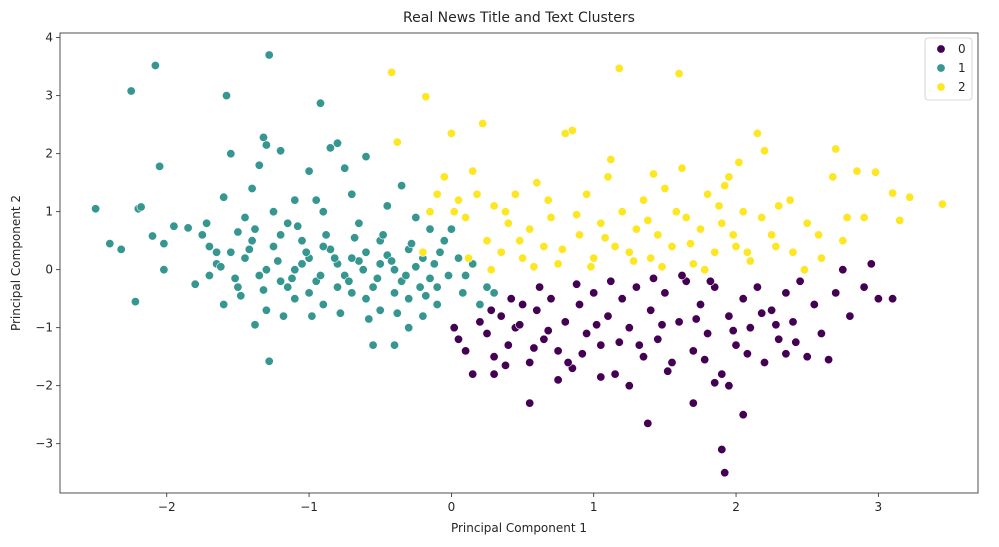 This screenshot has height=547, width=999. What do you see at coordinates (962, 87) in the screenshot?
I see `legend-label: 2` at bounding box center [962, 87].